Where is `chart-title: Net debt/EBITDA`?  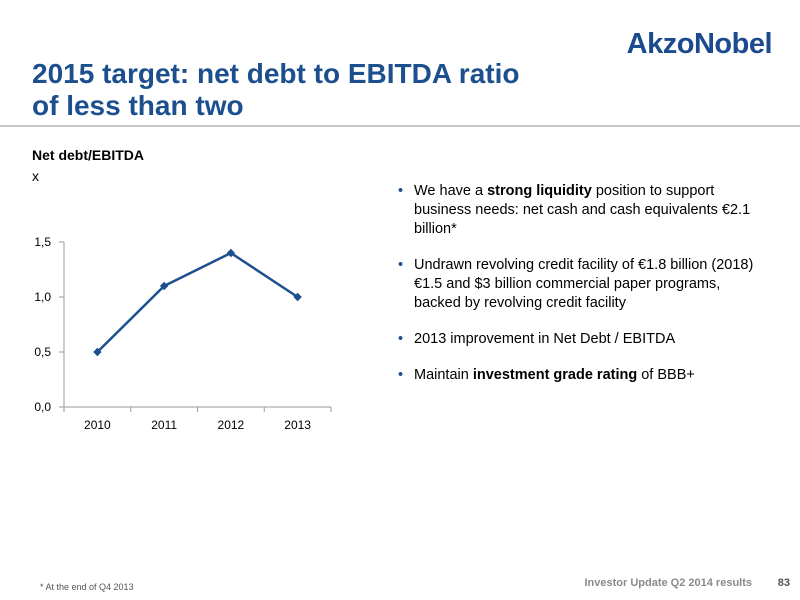
chart-title: Net debt/EBITDA is located at coordinates (88, 155).